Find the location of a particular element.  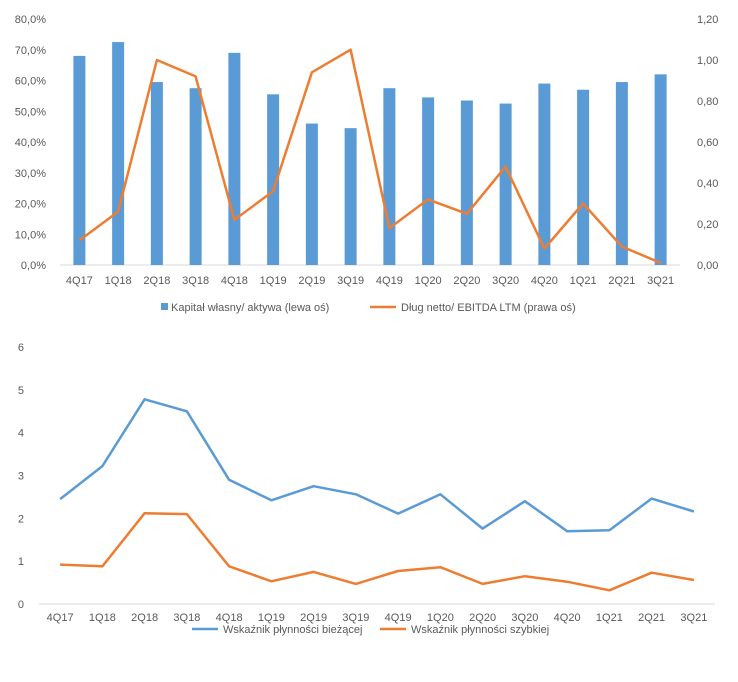

bar-1Q20 is located at coordinates (428, 181).